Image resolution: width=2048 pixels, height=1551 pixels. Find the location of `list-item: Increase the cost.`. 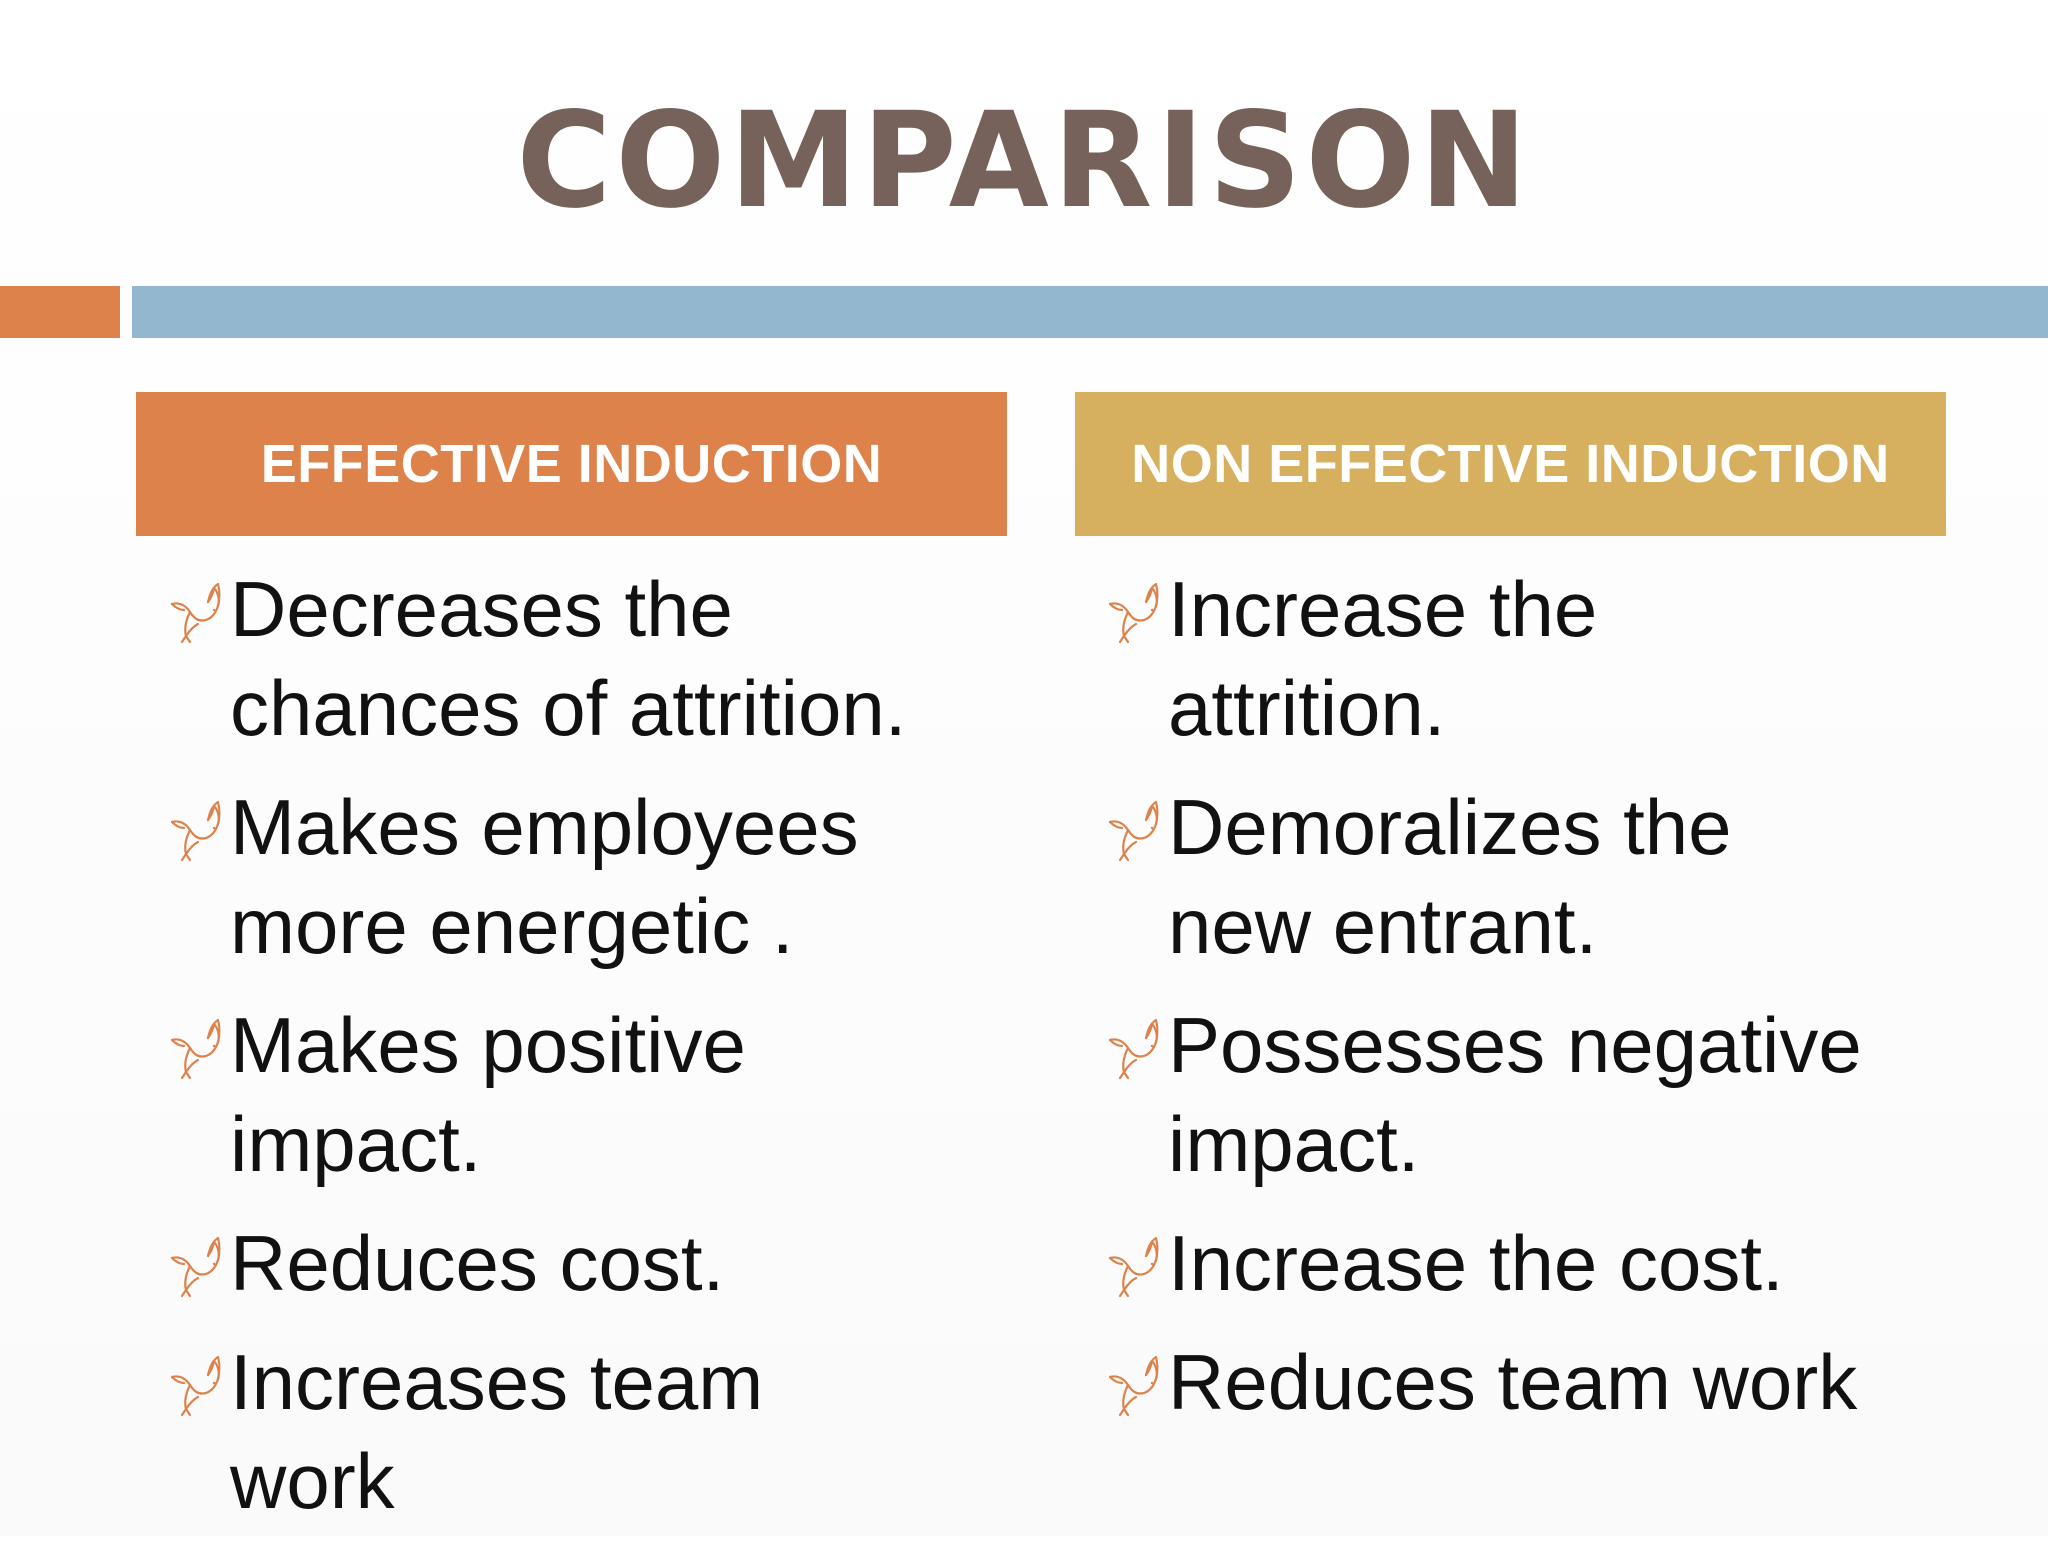

list-item: Increase the cost. is located at coordinates (1556, 1263).